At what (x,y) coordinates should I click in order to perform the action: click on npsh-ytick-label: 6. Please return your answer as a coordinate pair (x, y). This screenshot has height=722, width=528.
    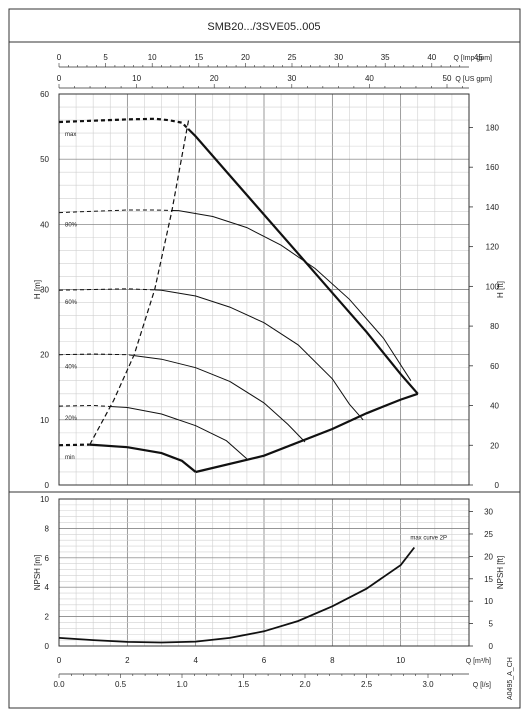
    Looking at the image, I should click on (47, 558).